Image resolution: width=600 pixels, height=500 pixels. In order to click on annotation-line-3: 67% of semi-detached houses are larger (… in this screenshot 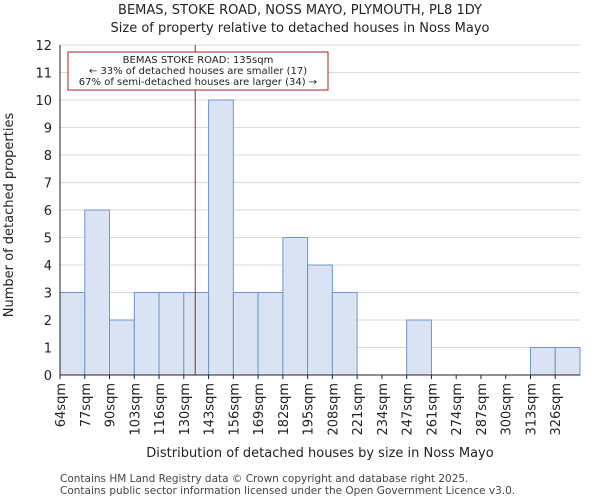, I will do `click(198, 82)`.